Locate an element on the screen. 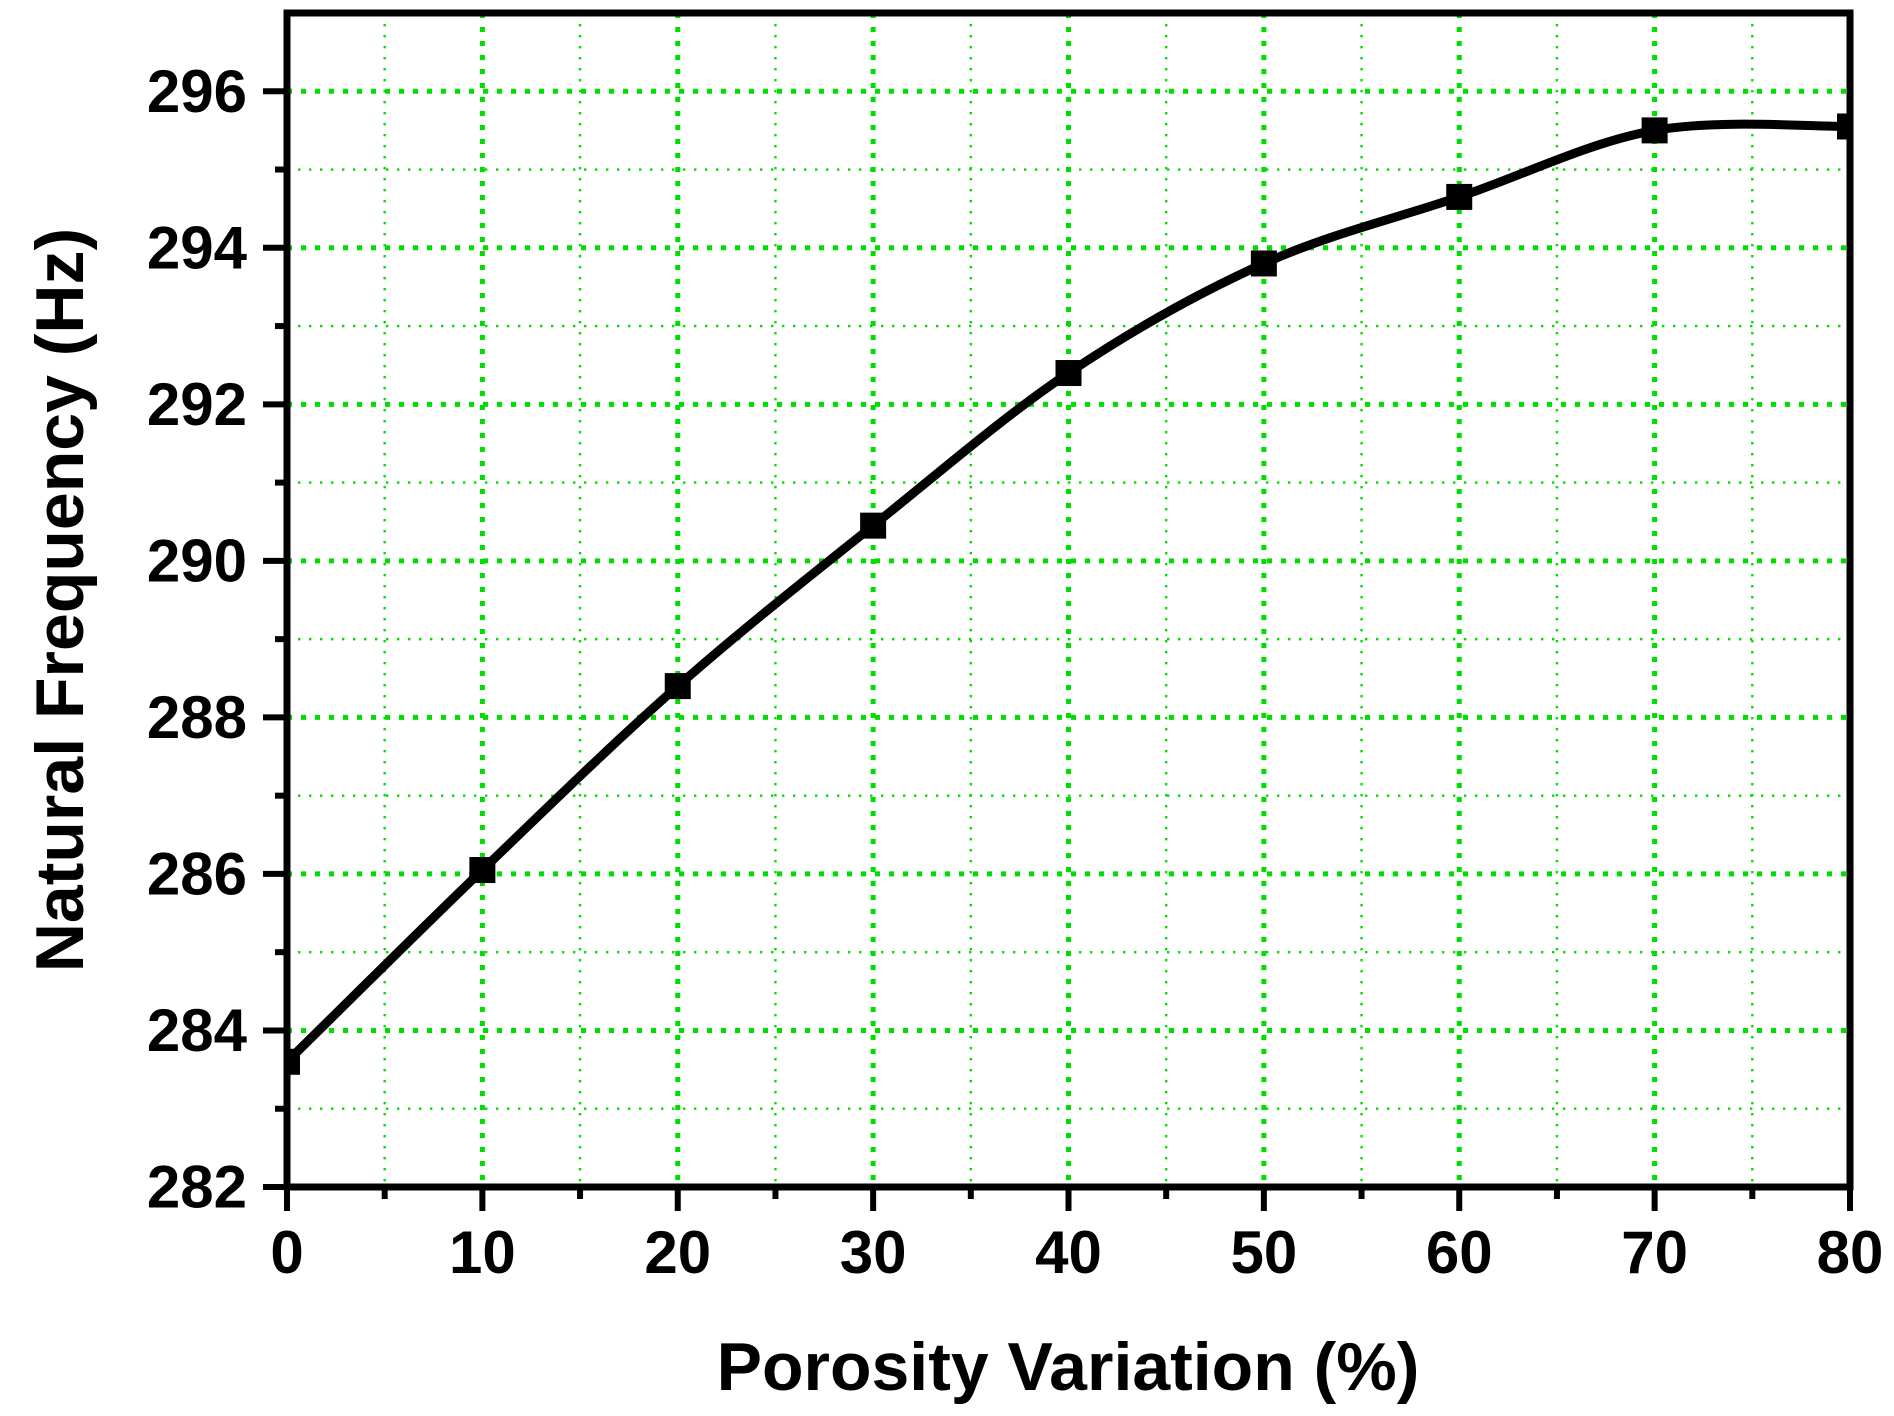 Image resolution: width=1894 pixels, height=1416 pixels. y-axis-title: Natural Frequency (Hz) is located at coordinates (60, 600).